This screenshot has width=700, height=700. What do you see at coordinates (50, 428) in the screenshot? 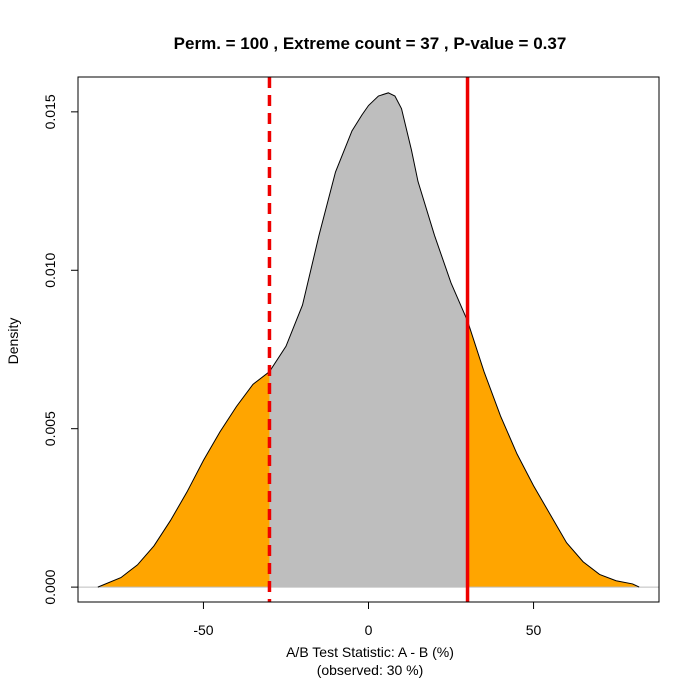
I see `y-tick-label: 0.005` at bounding box center [50, 428].